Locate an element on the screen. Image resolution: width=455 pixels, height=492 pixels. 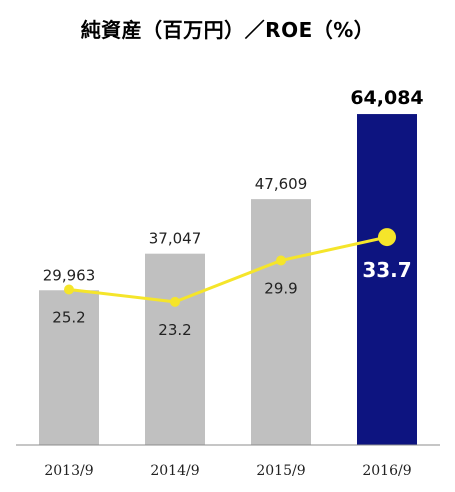
x-tick-label: 2013/9 is located at coordinates (68, 471).